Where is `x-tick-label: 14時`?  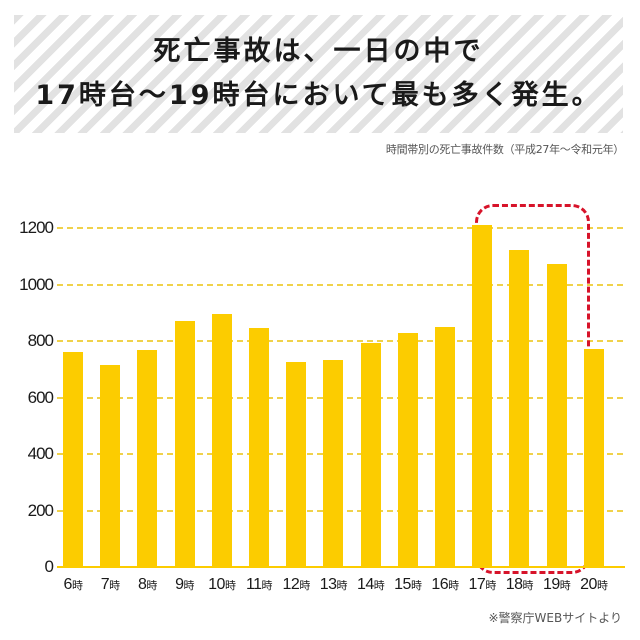 x-tick-label: 14時 is located at coordinates (371, 585).